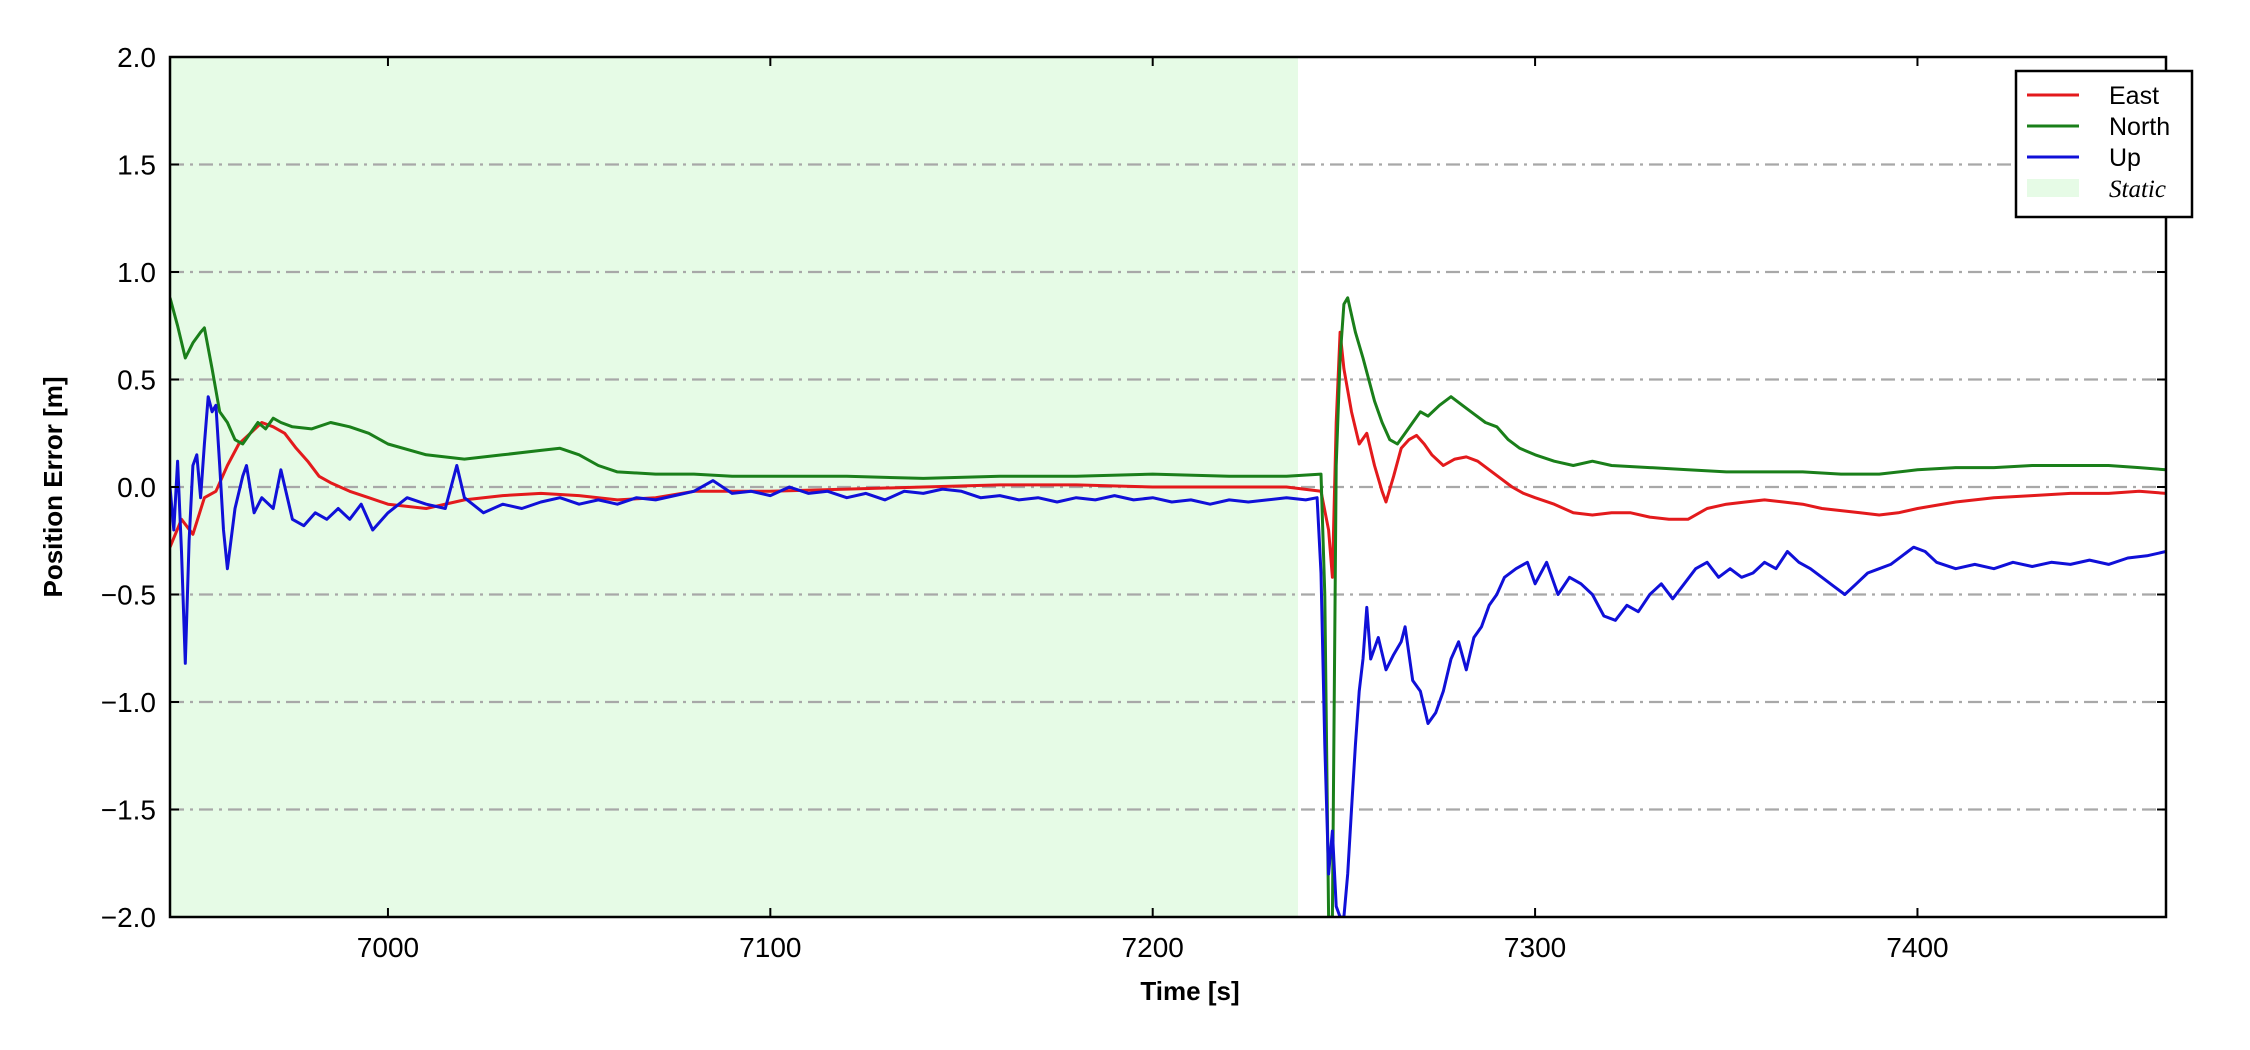 This screenshot has width=2250, height=1050. Describe the element at coordinates (2053, 188) in the screenshot. I see `legend-swatch-static` at that location.